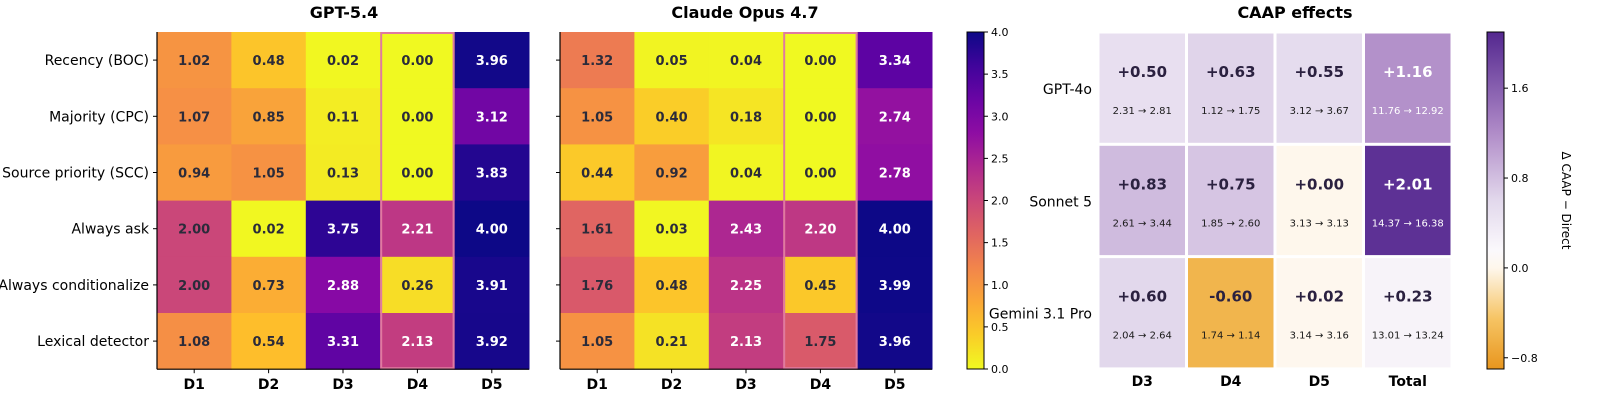 This screenshot has height=402, width=1600. Describe the element at coordinates (672, 174) in the screenshot. I see `cell-value-label: 0.92` at that location.